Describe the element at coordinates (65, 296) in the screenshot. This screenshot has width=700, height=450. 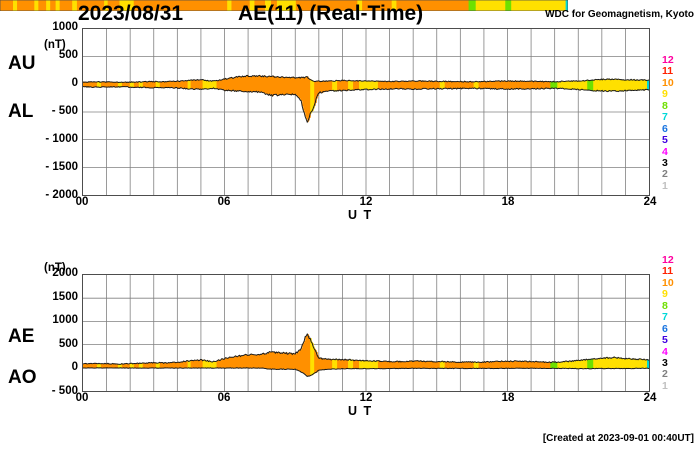
I see `ae-ao-y-tick: 1500` at that location.